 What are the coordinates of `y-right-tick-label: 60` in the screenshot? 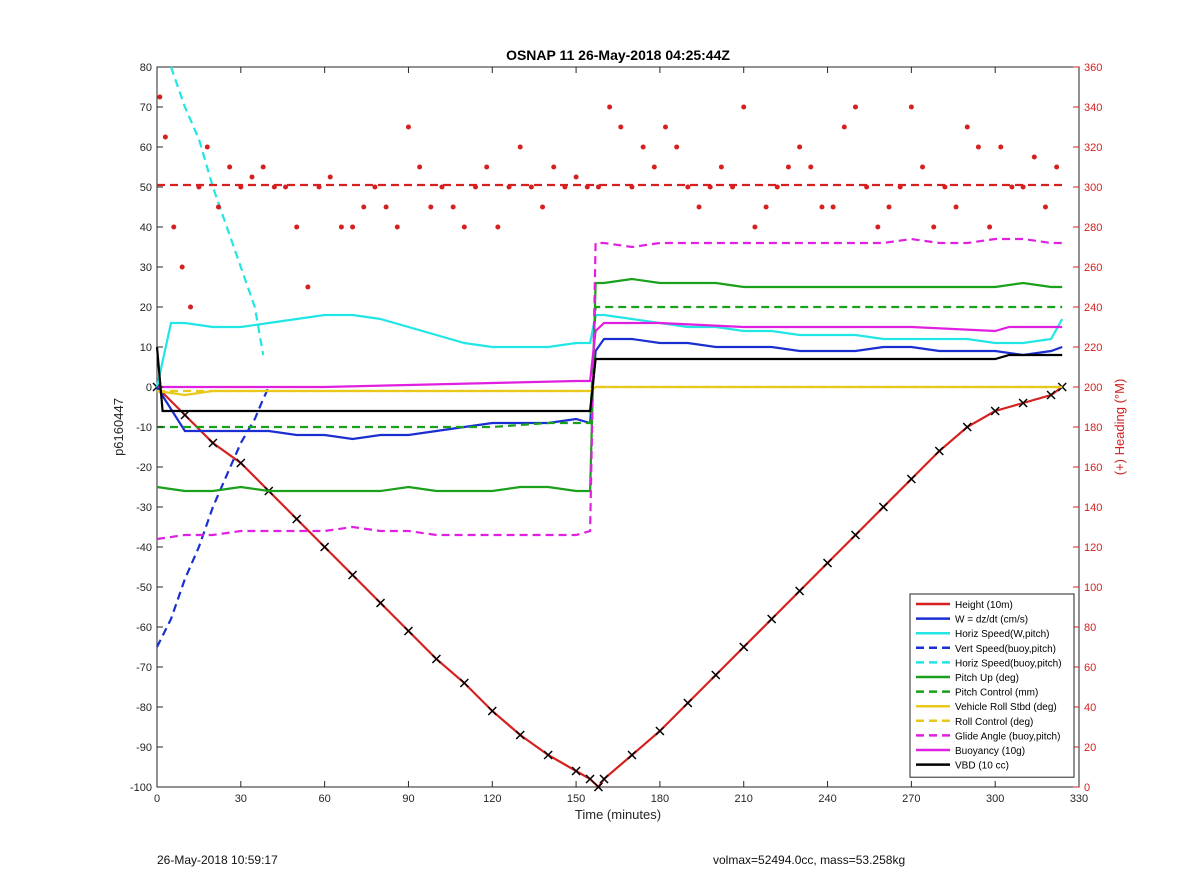 It's located at (1090, 668).